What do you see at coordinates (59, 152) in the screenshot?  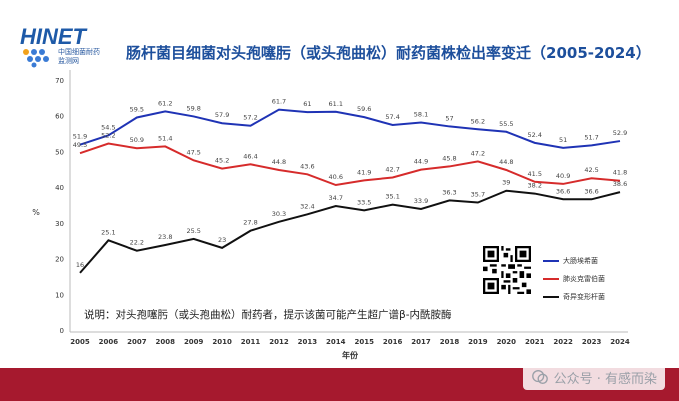 I see `y-tick-label: 50` at bounding box center [59, 152].